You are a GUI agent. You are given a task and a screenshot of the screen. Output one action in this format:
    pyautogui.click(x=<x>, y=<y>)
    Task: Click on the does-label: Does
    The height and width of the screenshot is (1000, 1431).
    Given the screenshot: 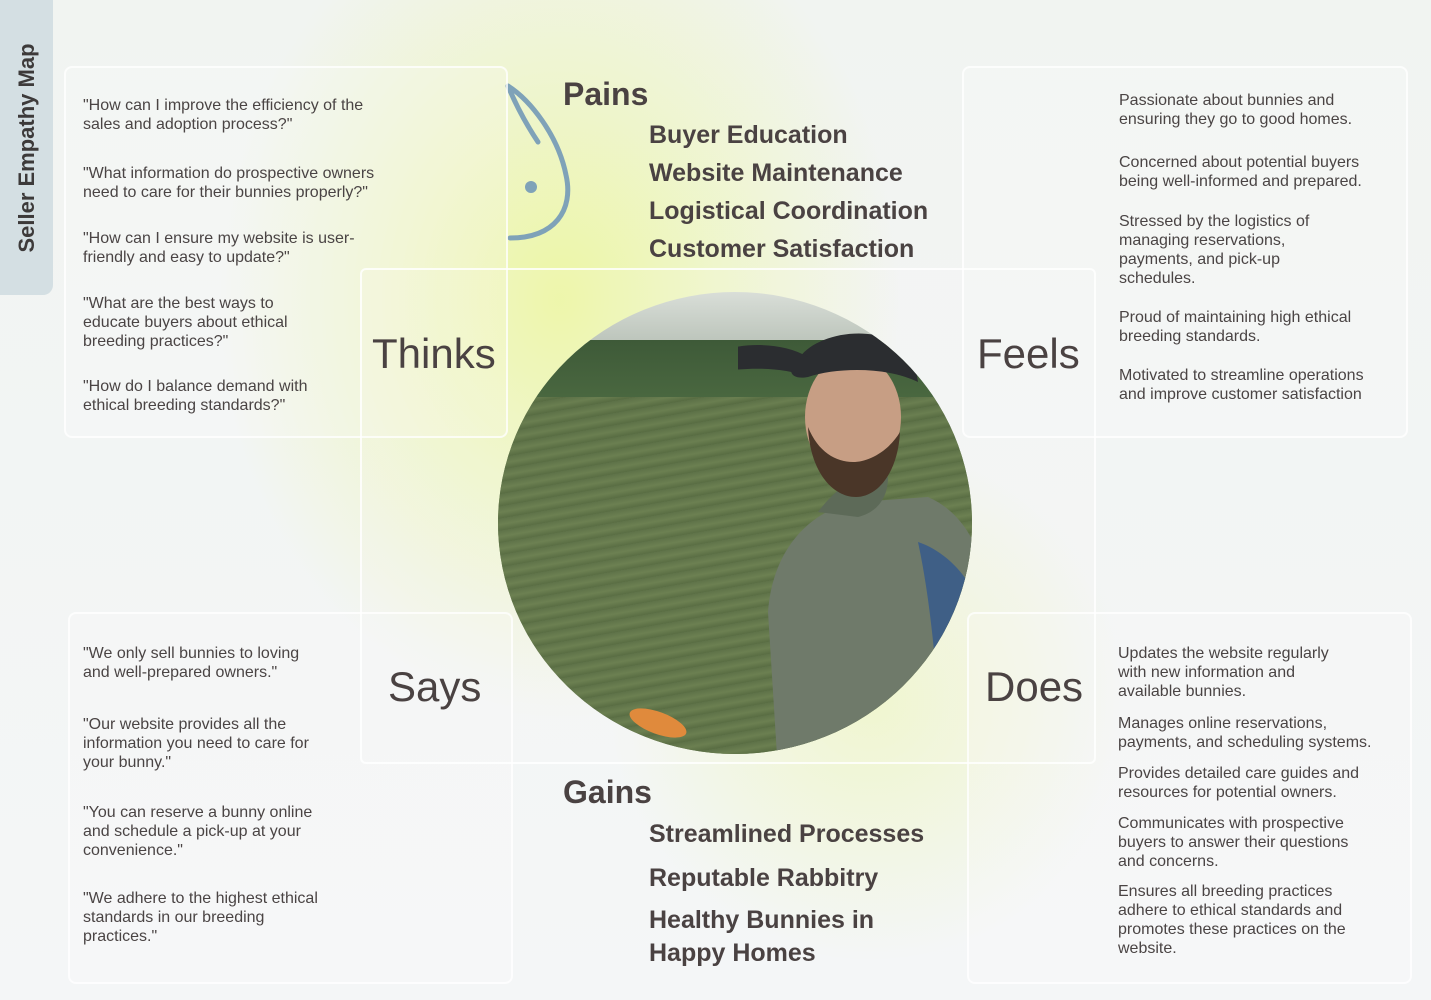 What is the action you would take?
    pyautogui.click(x=1034, y=686)
    